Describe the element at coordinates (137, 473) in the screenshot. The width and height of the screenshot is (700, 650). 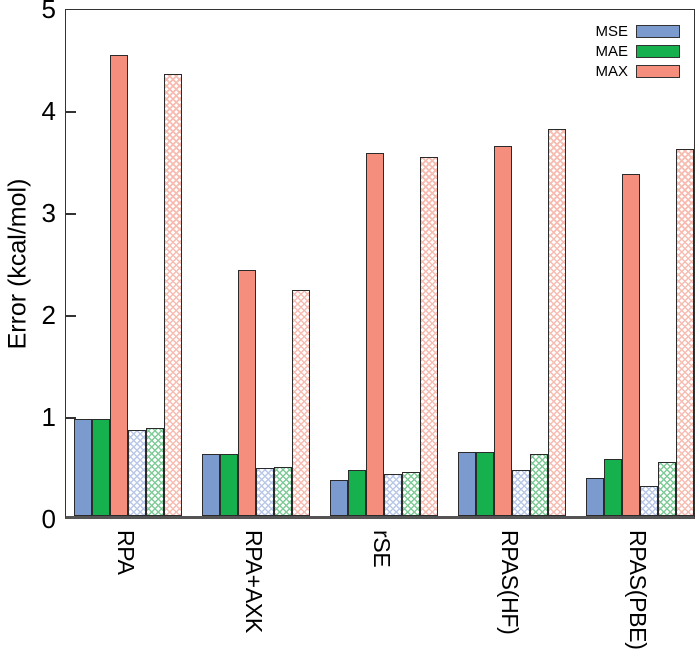
I see `bar-rpa-mse-crosshatched` at that location.